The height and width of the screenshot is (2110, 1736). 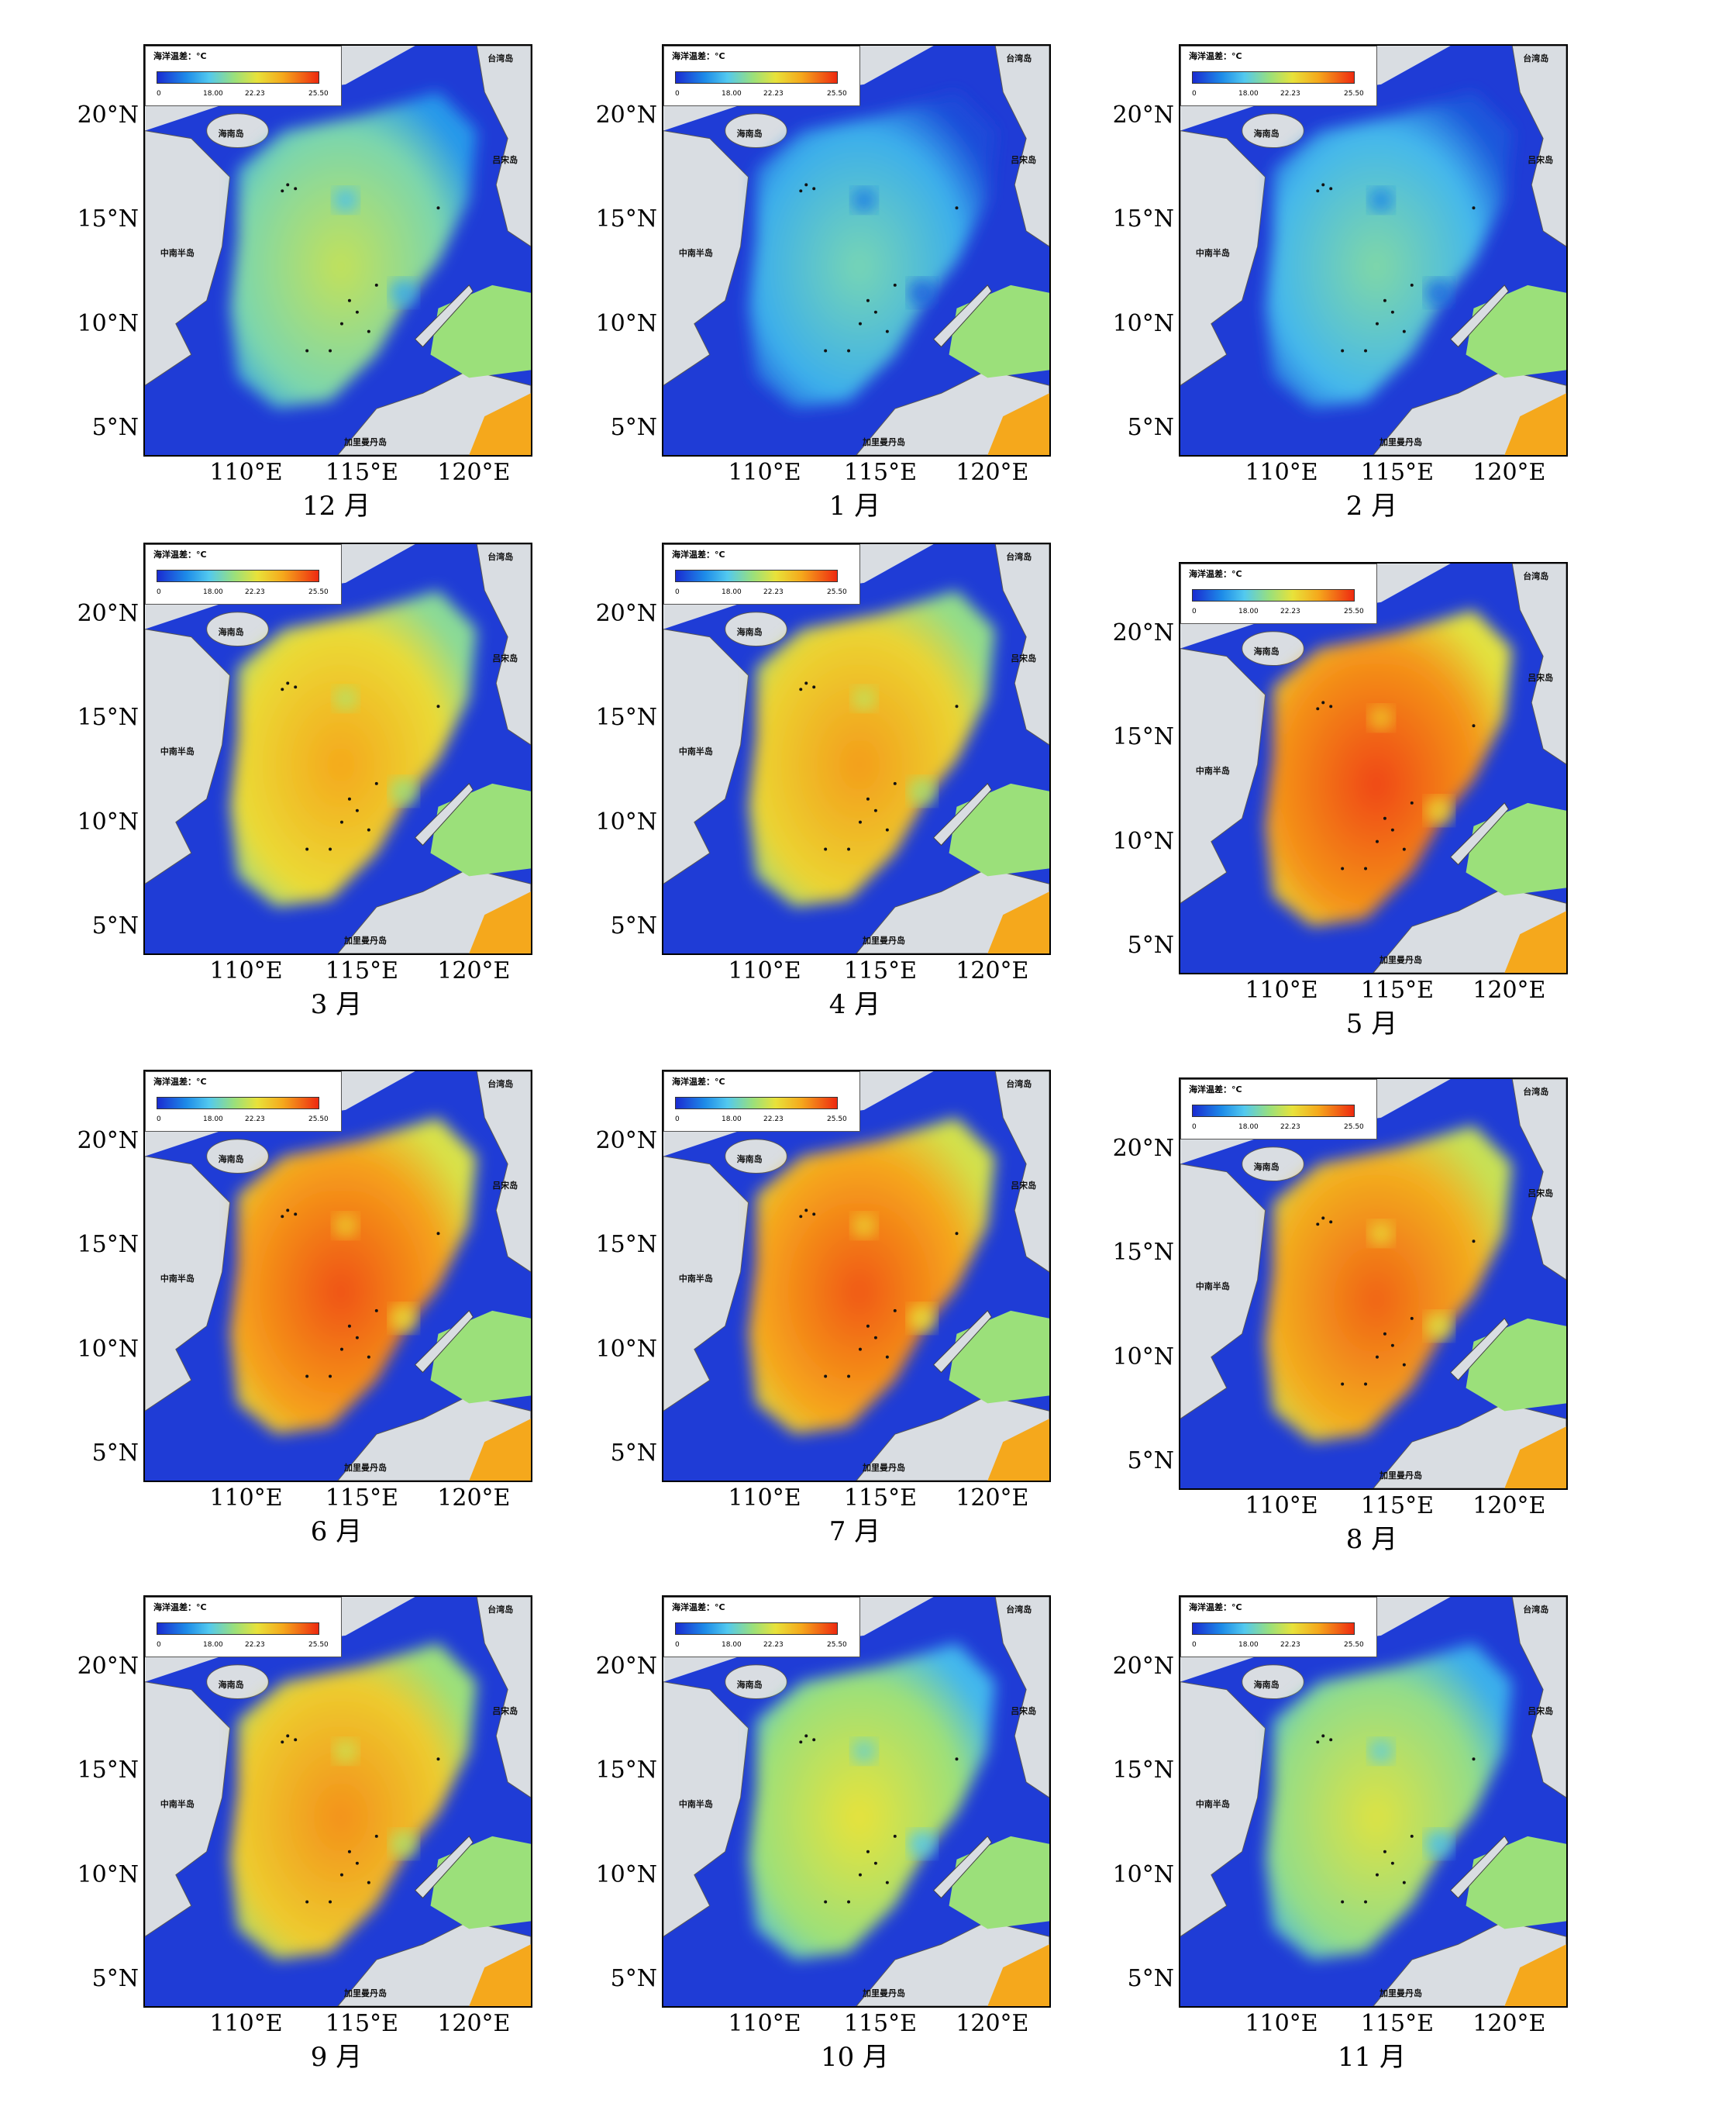 What do you see at coordinates (243, 574) in the screenshot?
I see `colorbar-legend: 海洋温差：°C 0 18.00 22.23 25.50` at bounding box center [243, 574].